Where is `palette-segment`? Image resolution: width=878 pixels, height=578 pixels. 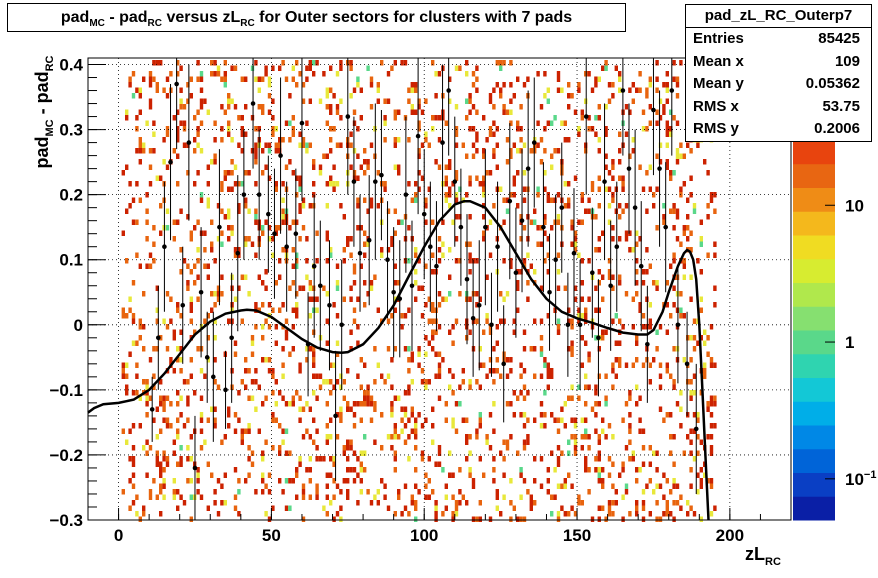 palette-segment is located at coordinates (814, 223).